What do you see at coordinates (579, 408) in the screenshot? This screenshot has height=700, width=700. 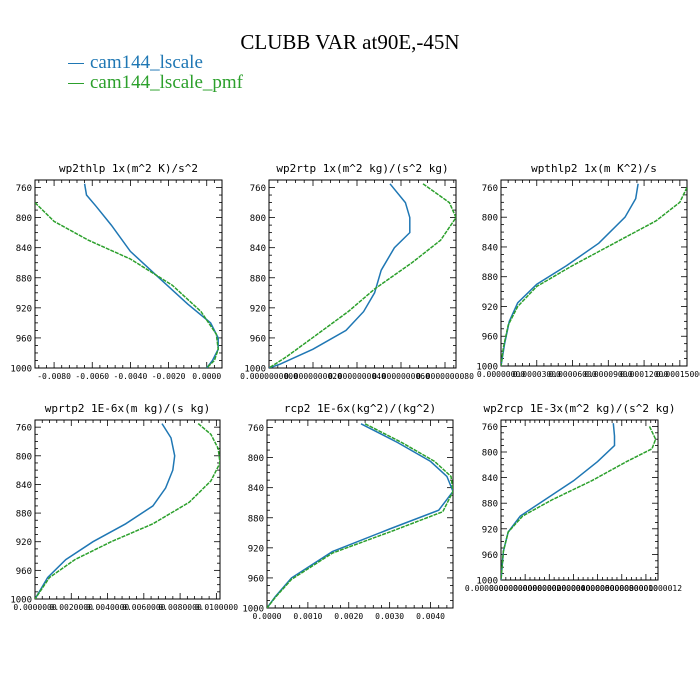 I see `chart-title: wp2rcp 1E-3x(m^2 kg)/(s^2 kg)` at bounding box center [579, 408].